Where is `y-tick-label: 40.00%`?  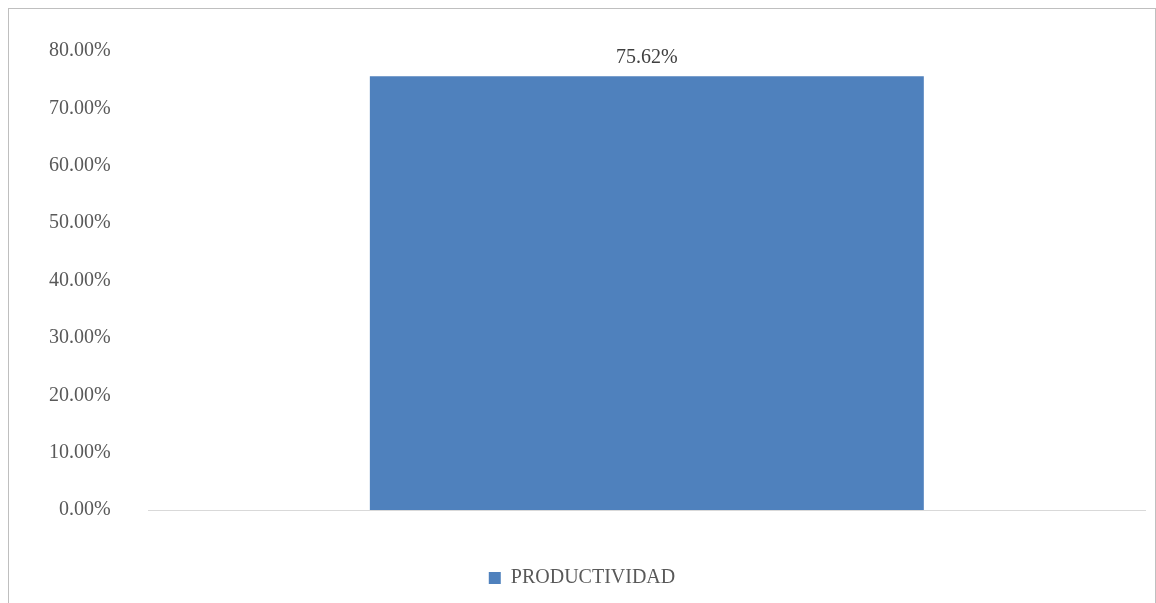 y-tick-label: 40.00% is located at coordinates (79, 278).